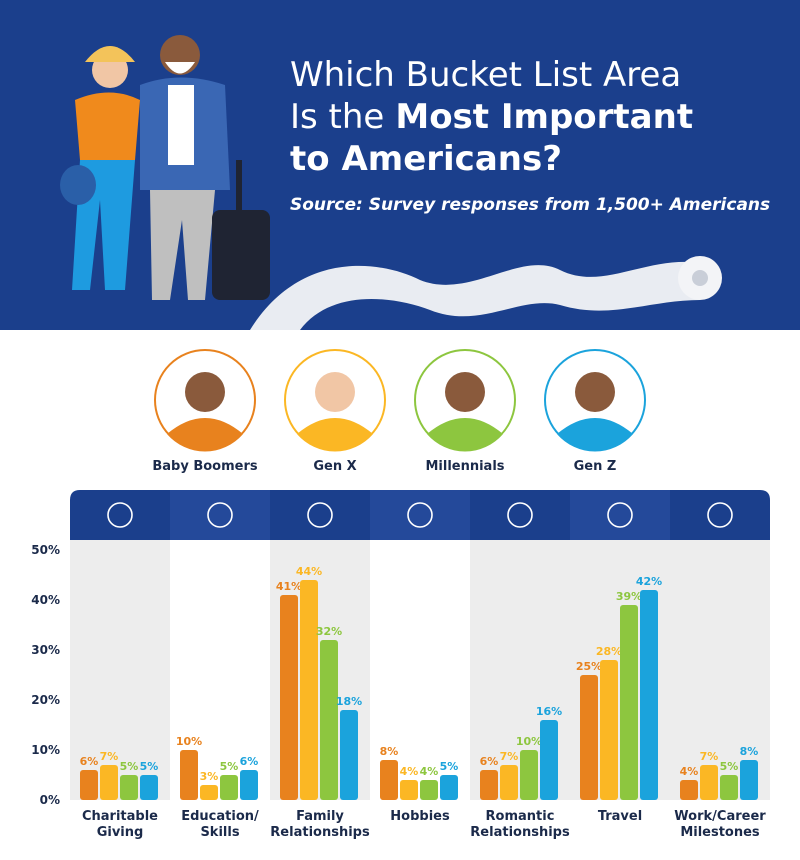 The image size is (800, 860). Describe the element at coordinates (120, 816) in the screenshot. I see `x-tick-label: Charitable` at that location.